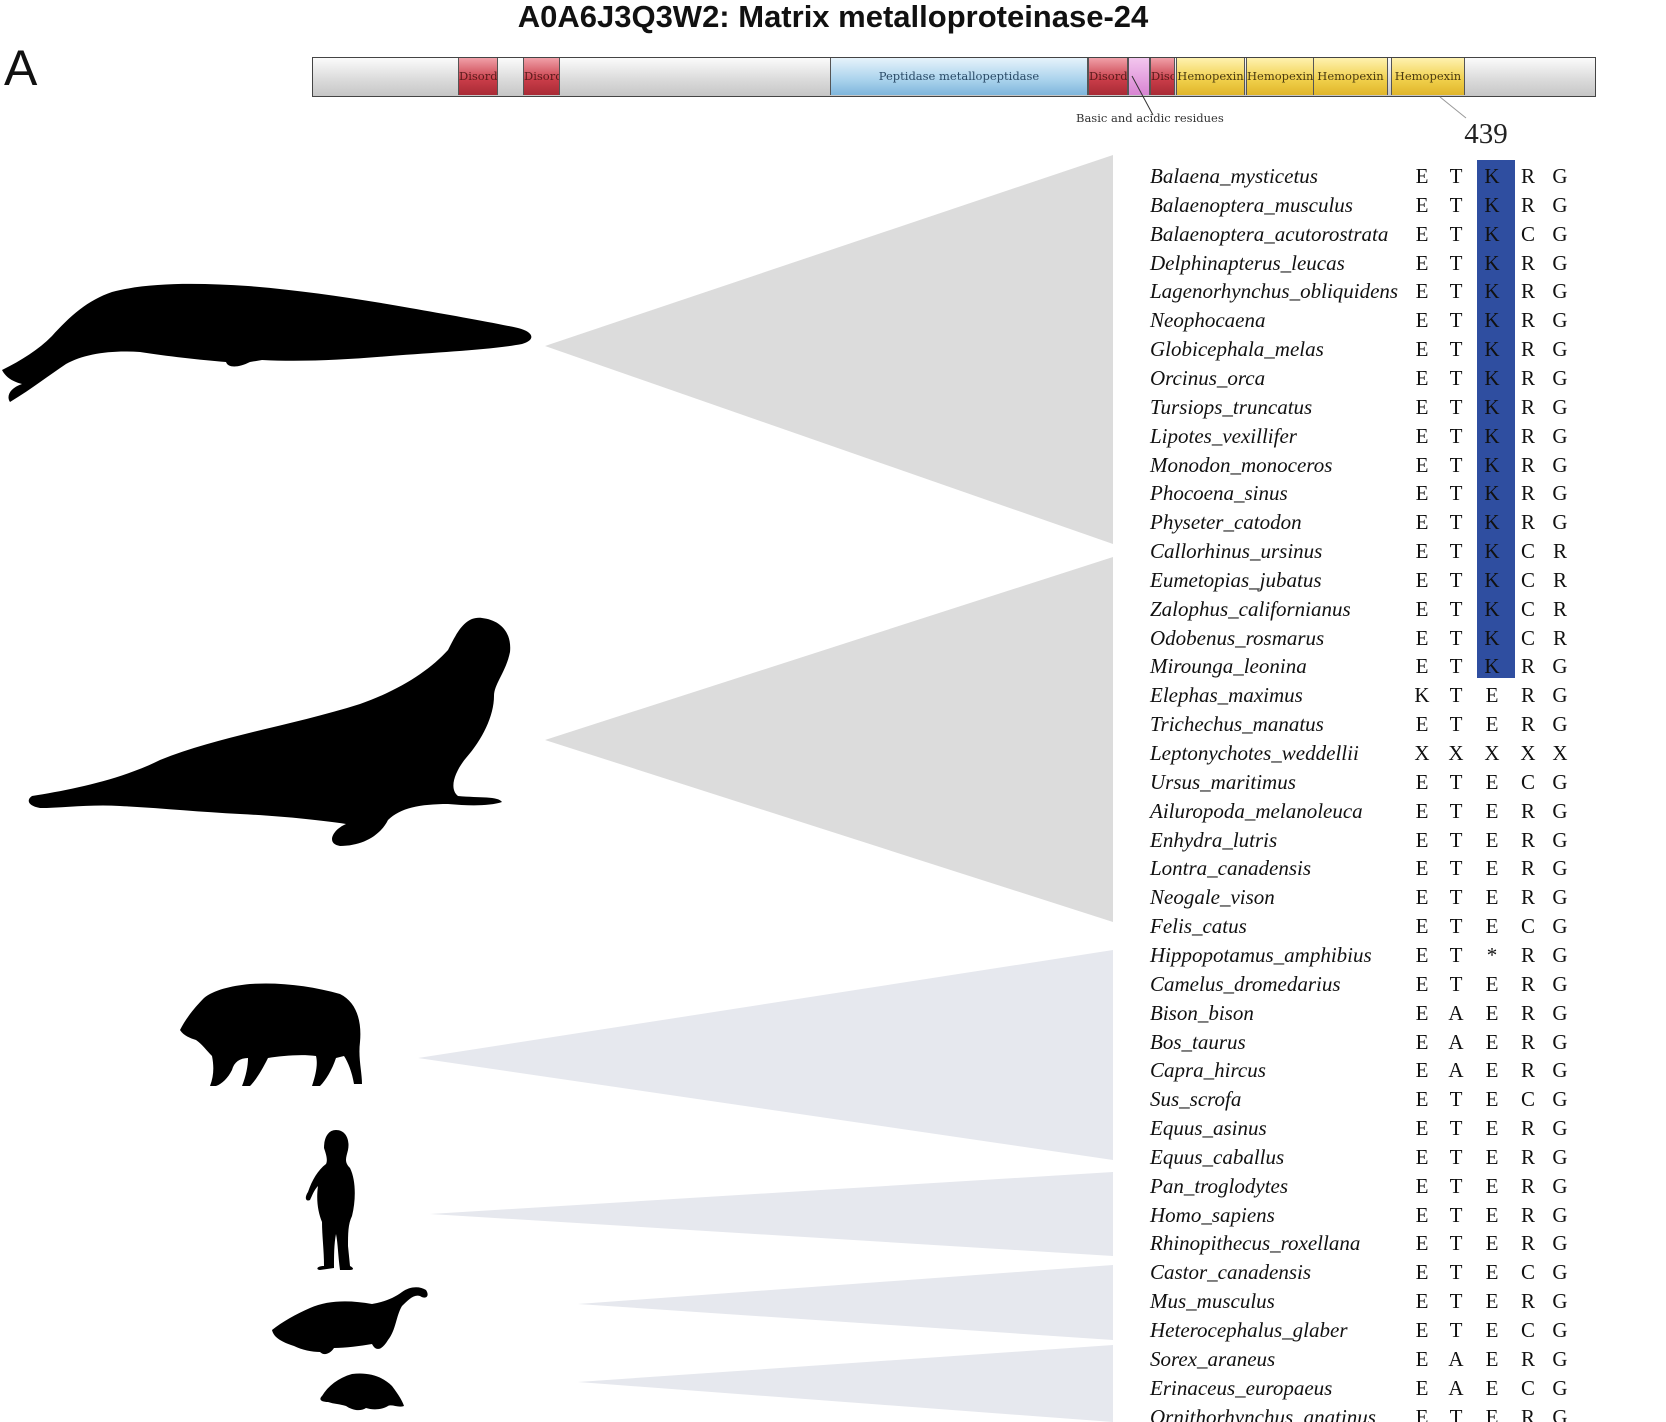 This screenshot has height=1422, width=1666. What do you see at coordinates (1380, 695) in the screenshot?
I see `alignment-row: Elephas_maximus K T E R G` at bounding box center [1380, 695].